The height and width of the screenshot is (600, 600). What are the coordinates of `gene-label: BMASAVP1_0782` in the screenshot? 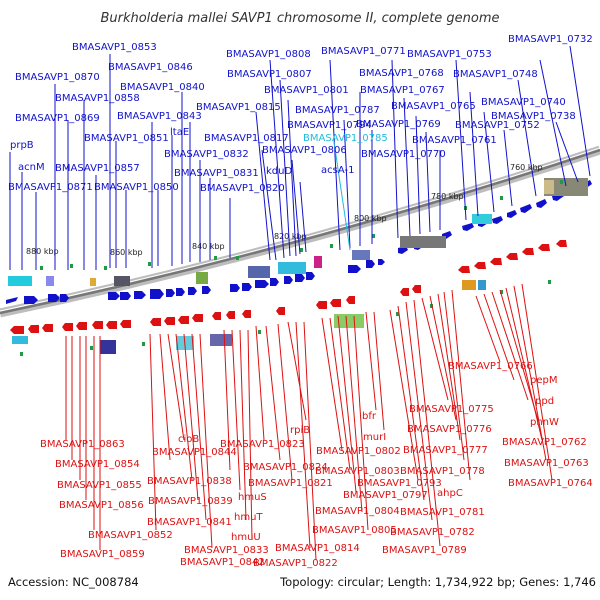 It's located at (432, 532).